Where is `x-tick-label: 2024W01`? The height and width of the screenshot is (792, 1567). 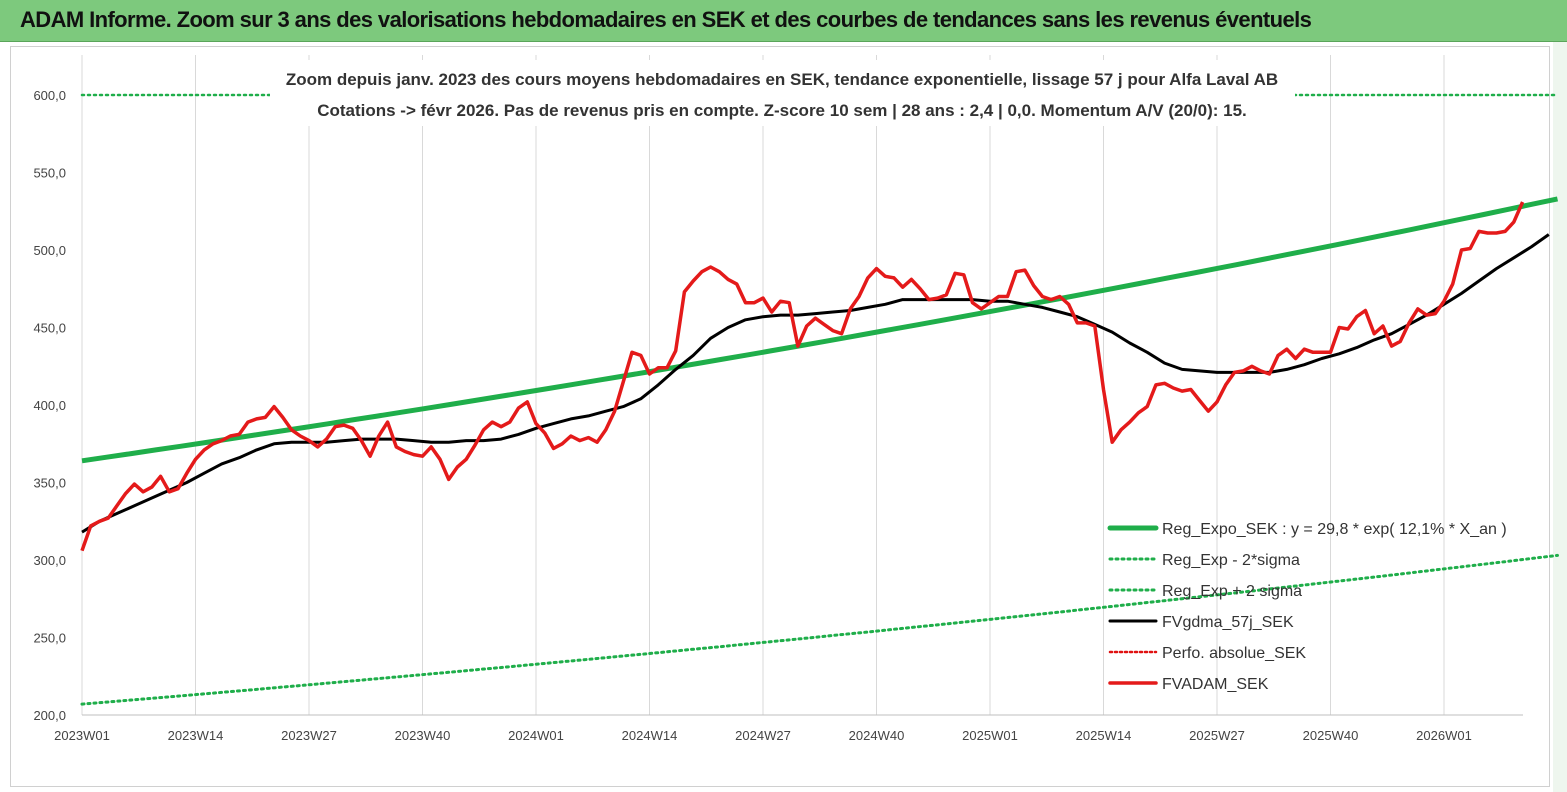 x-tick-label: 2024W01 is located at coordinates (536, 735).